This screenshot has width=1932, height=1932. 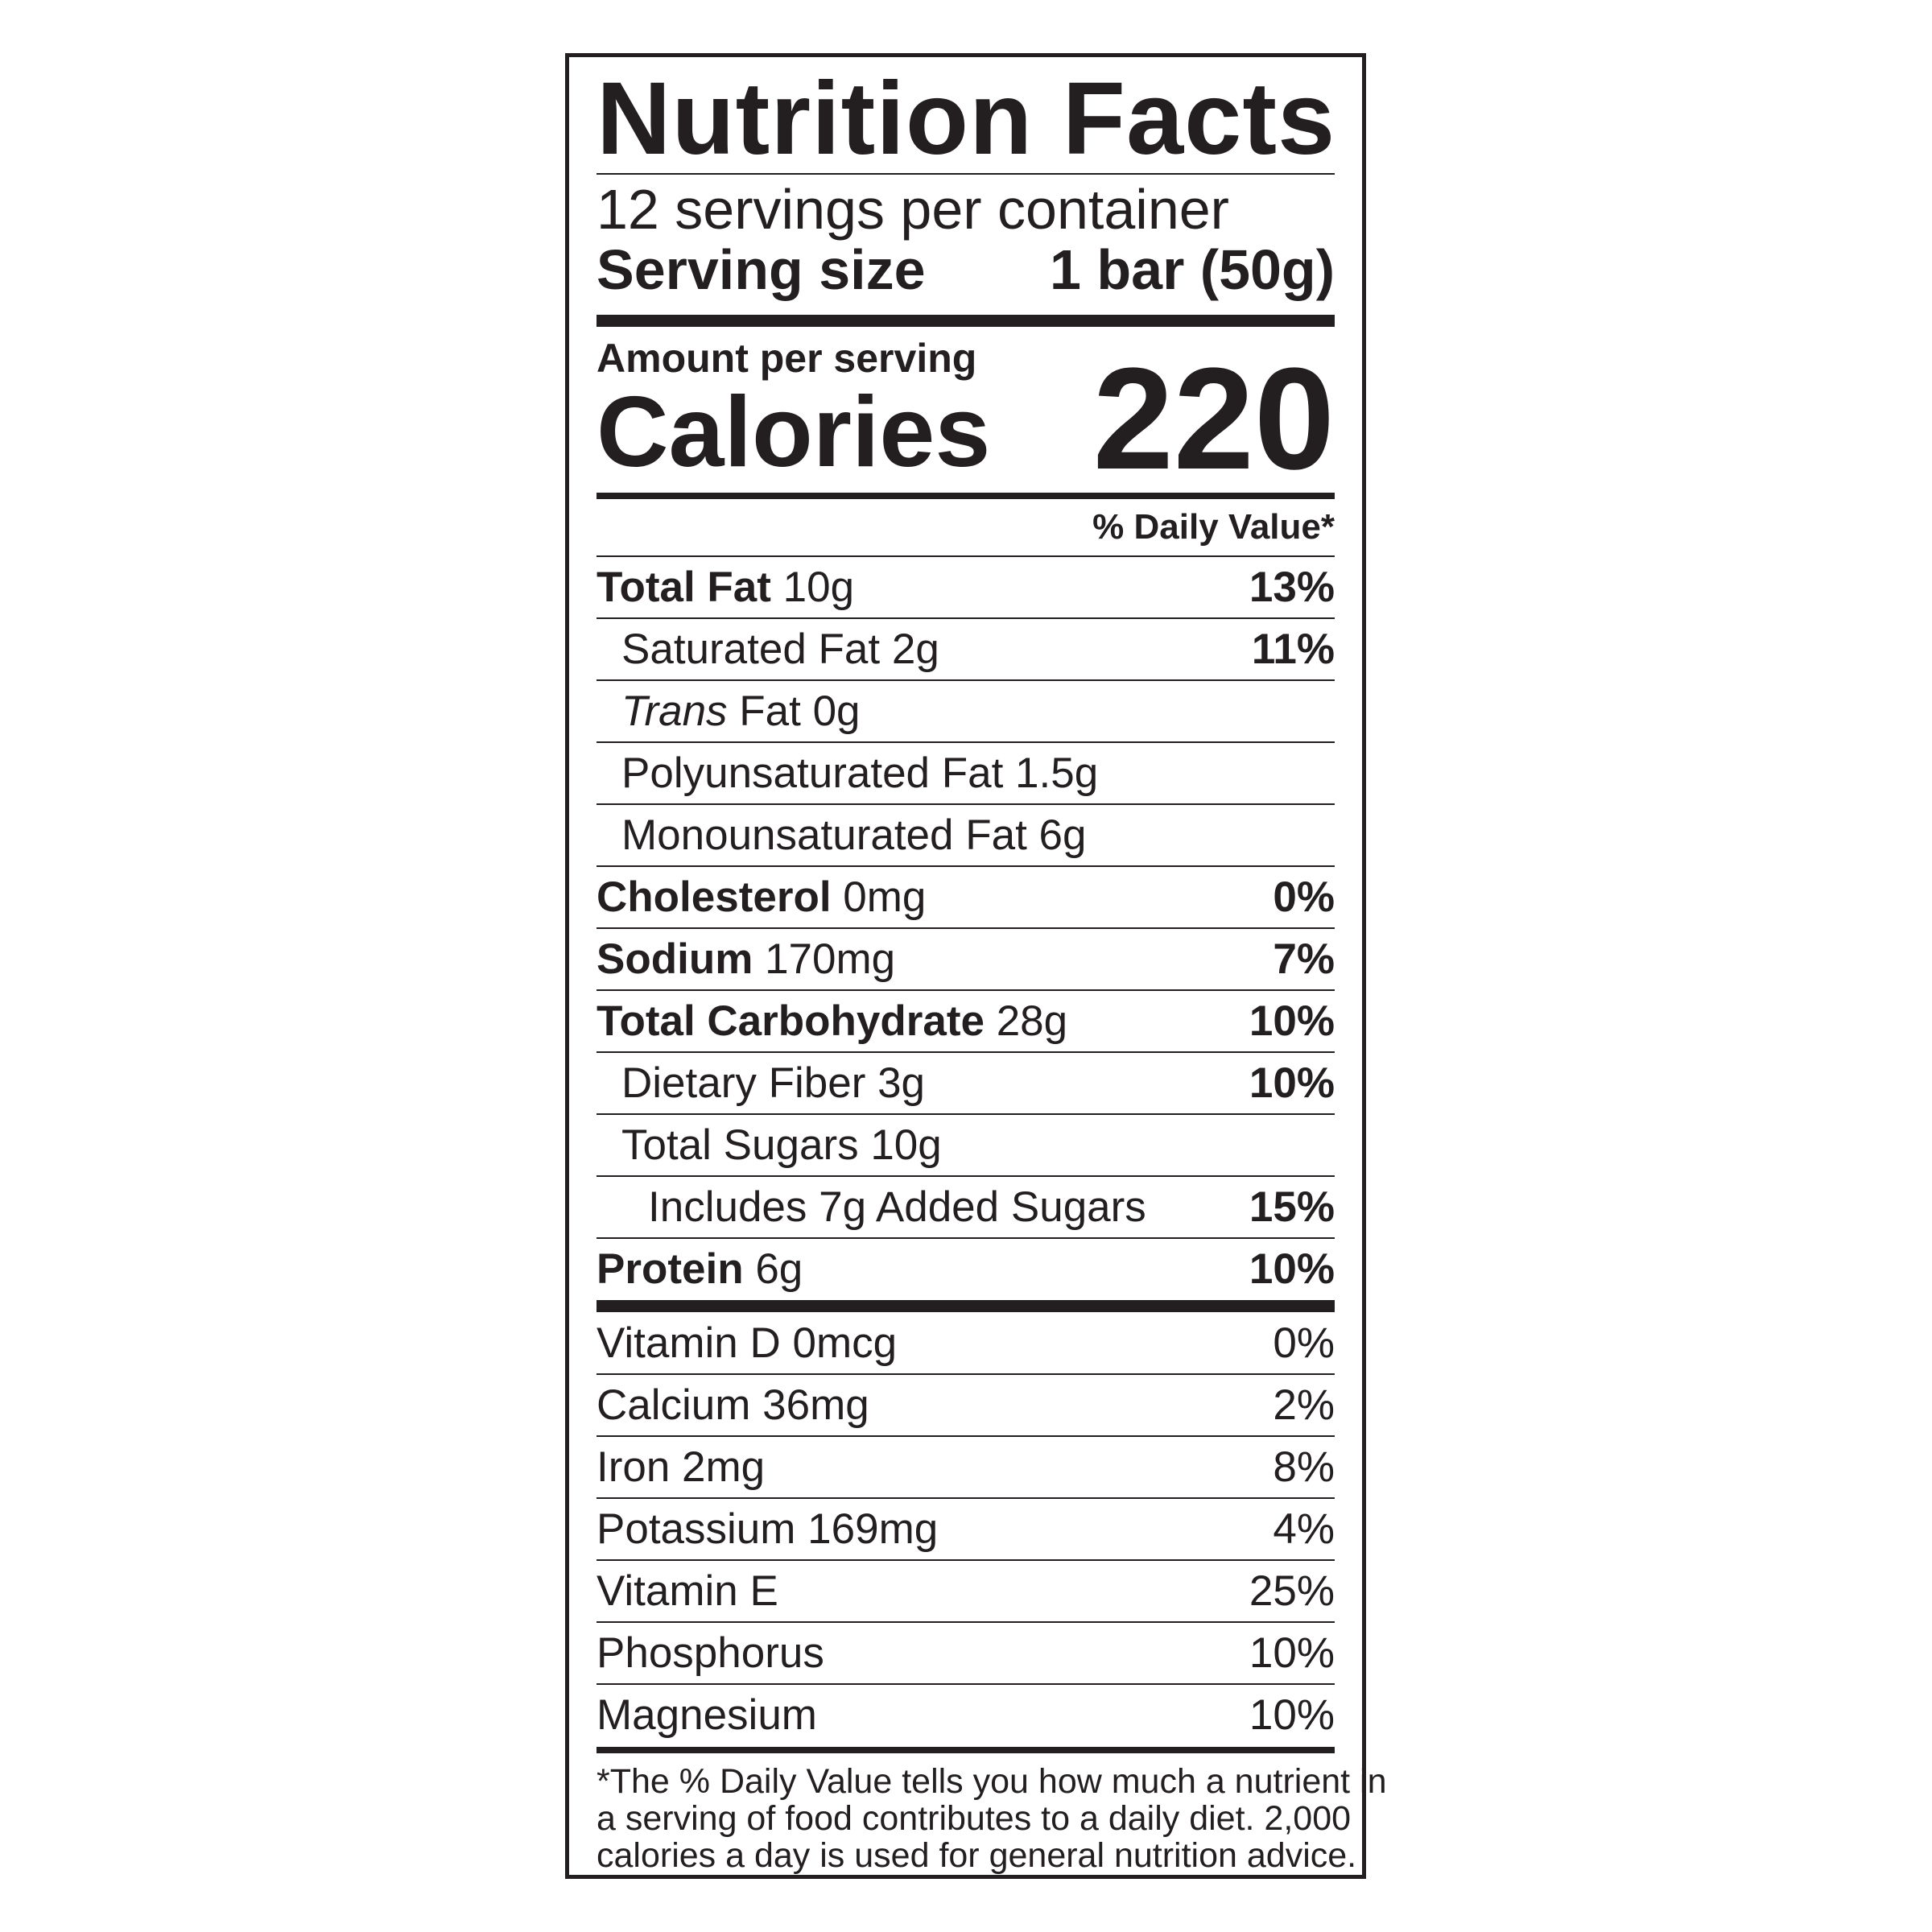 I want to click on nutrient-name: Includes 7g Added Sugars, so click(x=897, y=1207).